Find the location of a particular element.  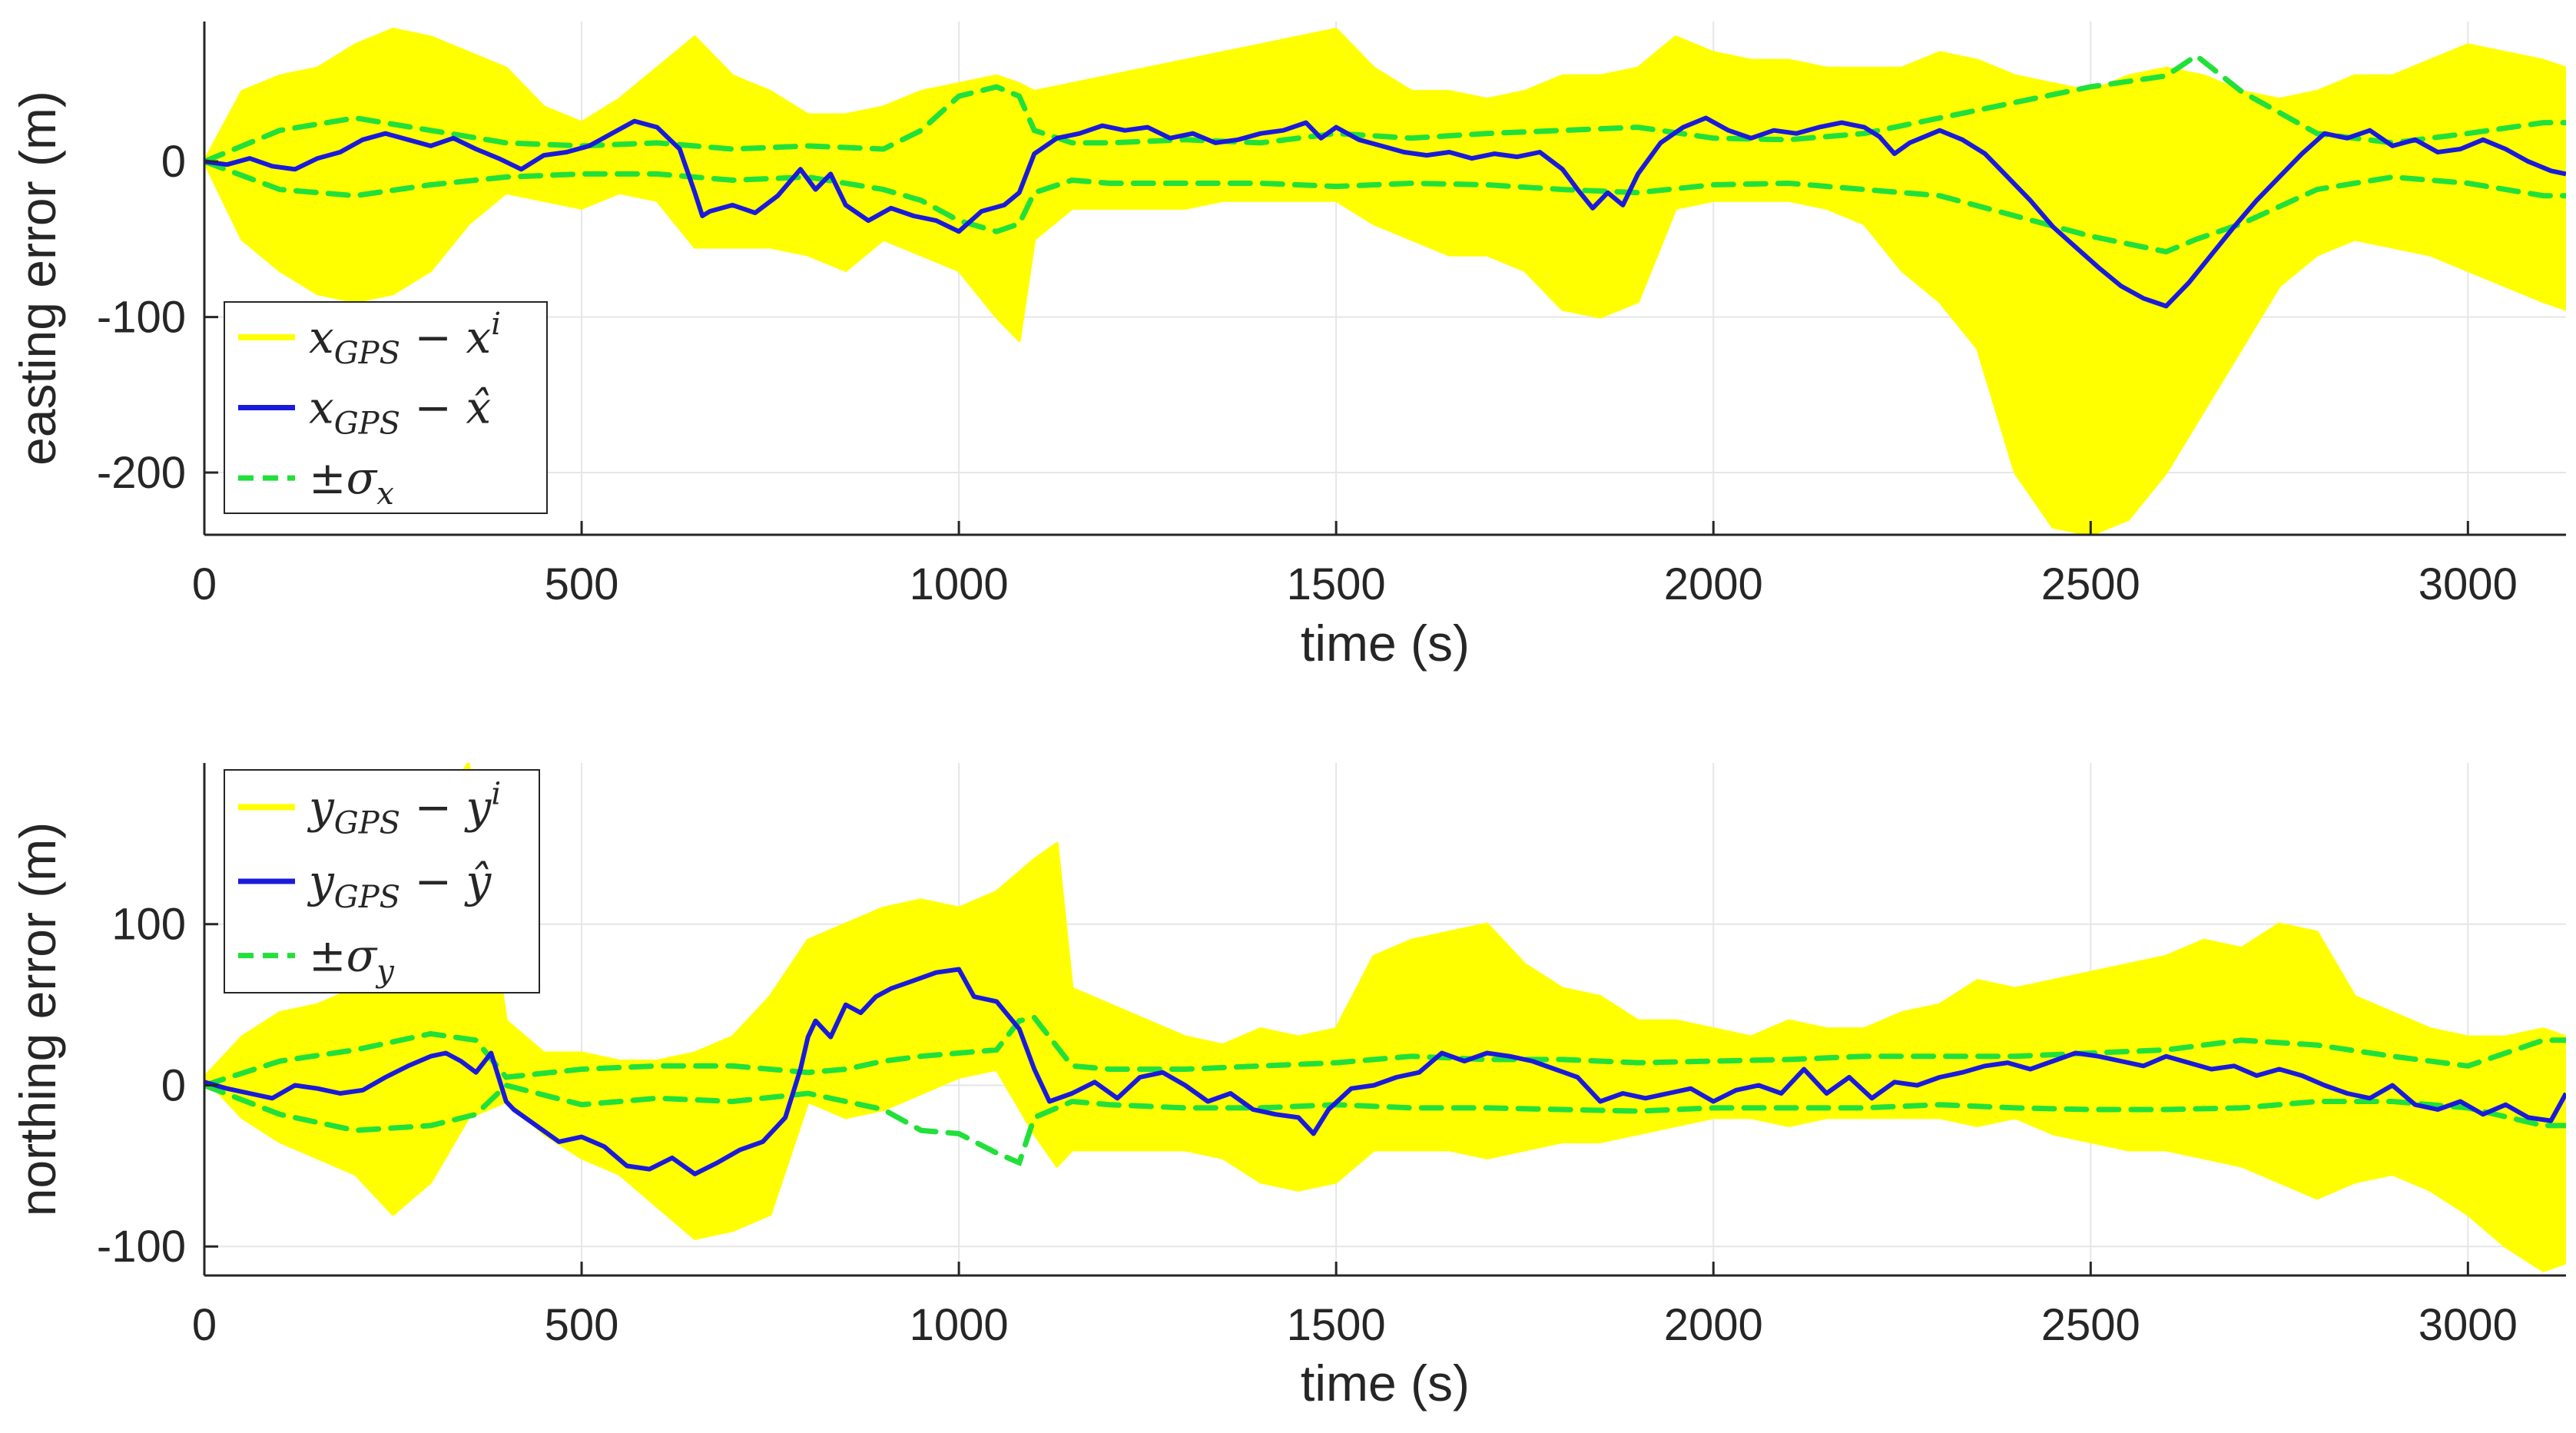

legend-label-main: − x̂ is located at coordinates (445, 408).